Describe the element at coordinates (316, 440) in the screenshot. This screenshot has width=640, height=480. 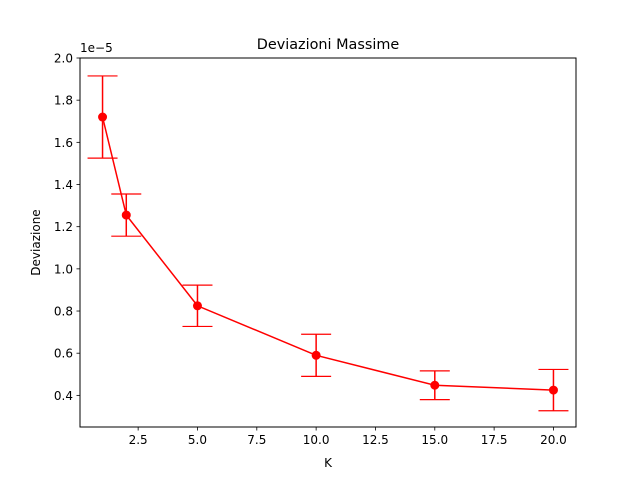
I see `x-tick-label: 10.0` at that location.